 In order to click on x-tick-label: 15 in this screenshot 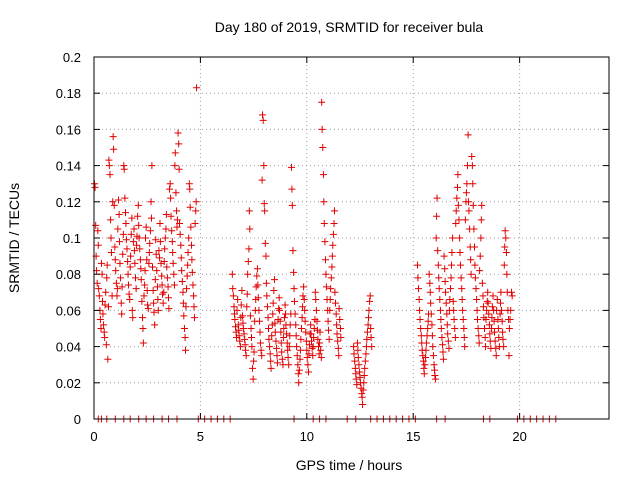, I will do `click(413, 436)`.